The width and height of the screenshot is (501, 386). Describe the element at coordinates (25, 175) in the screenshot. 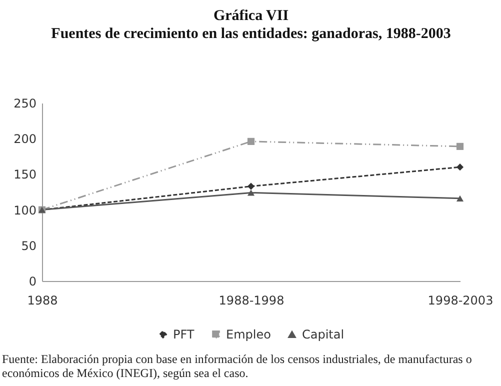

I see `y-tick-label: 150` at that location.